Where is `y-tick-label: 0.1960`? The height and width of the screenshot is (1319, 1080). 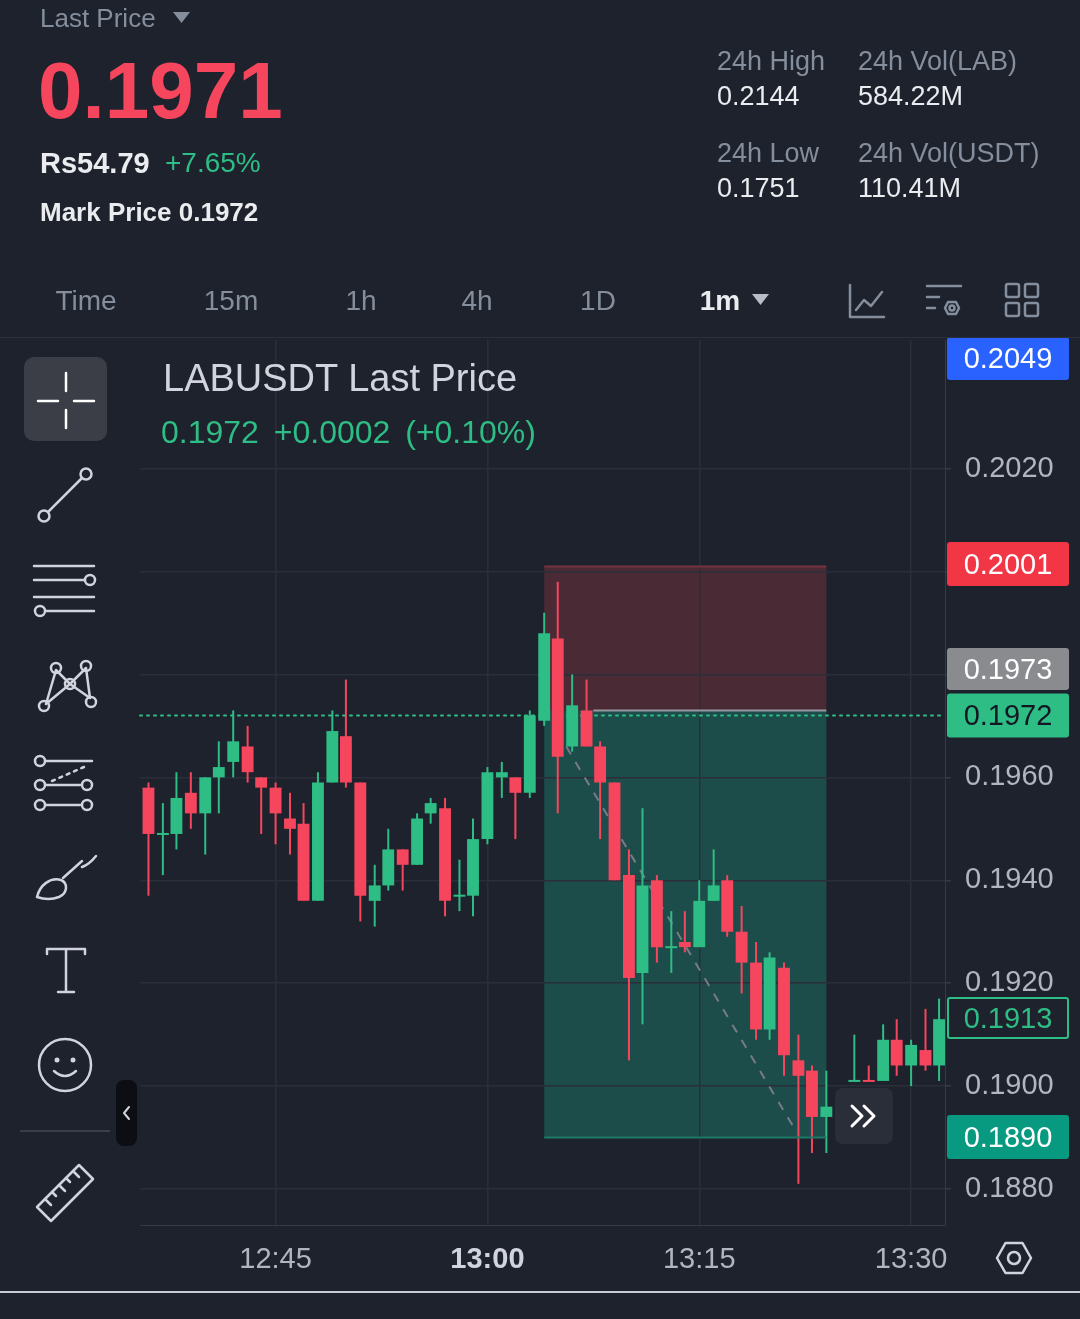 y-tick-label: 0.1960 is located at coordinates (1009, 775).